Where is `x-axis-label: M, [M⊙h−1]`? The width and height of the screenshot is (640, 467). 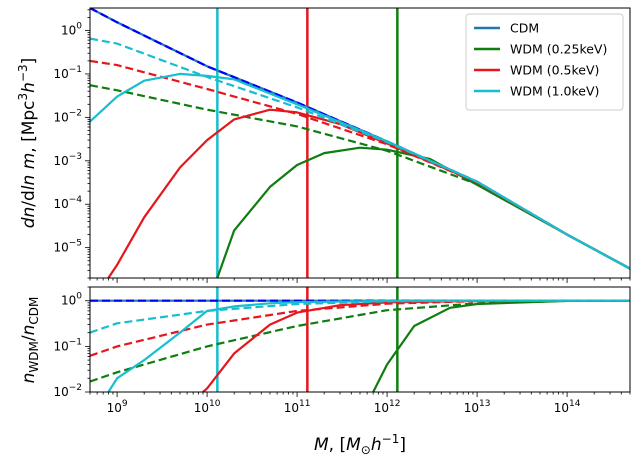
x-axis-label: M, [M⊙h−1] is located at coordinates (360, 444).